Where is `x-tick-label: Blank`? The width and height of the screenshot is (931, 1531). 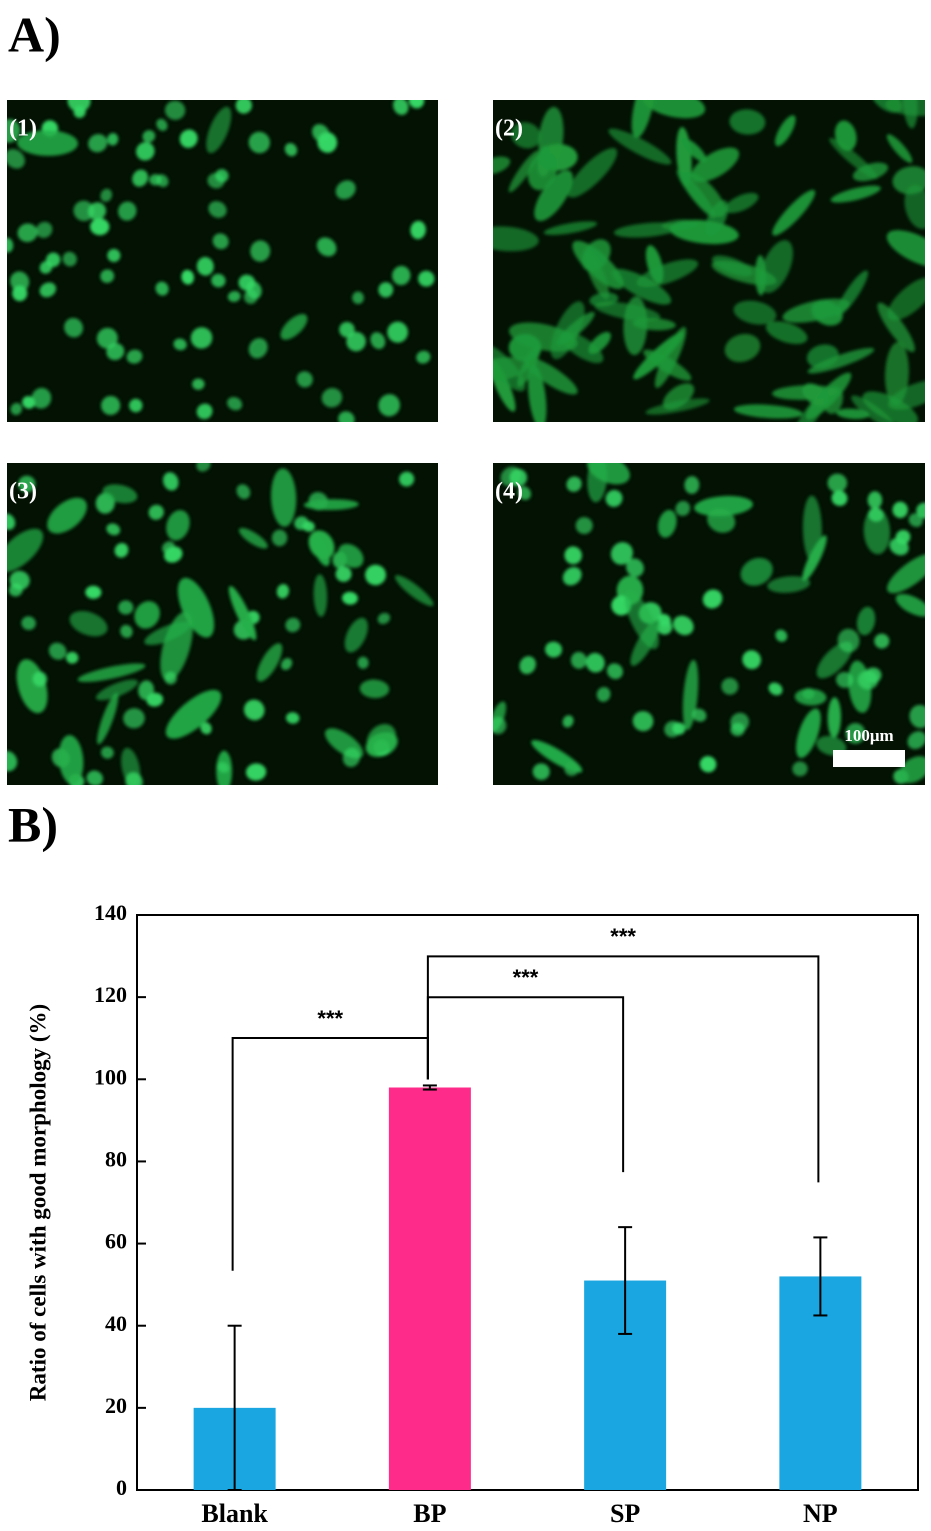
x-tick-label: Blank is located at coordinates (234, 1513).